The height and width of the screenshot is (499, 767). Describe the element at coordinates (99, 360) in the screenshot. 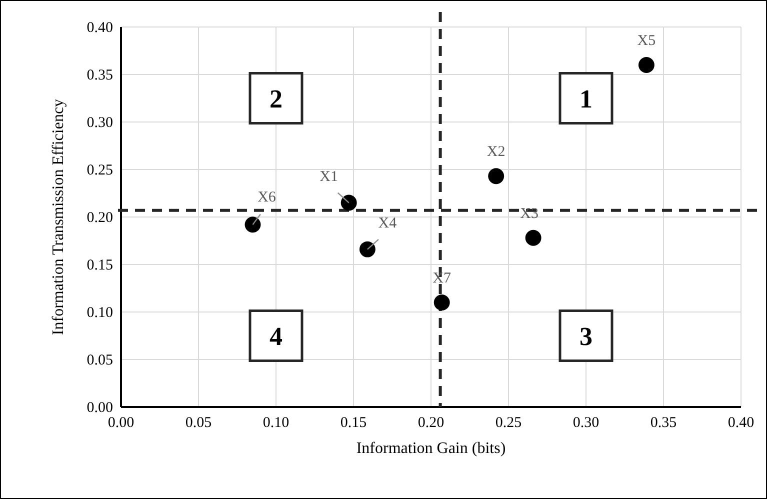

I see `y-tick-label: 0.05` at that location.